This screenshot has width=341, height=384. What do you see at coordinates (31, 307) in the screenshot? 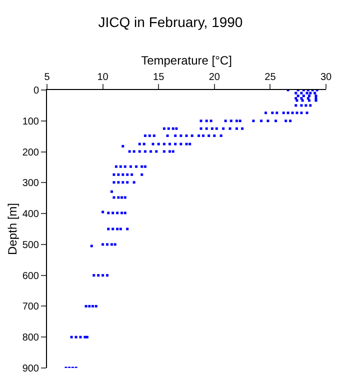
I see `y-tick-label: 700` at bounding box center [31, 307].